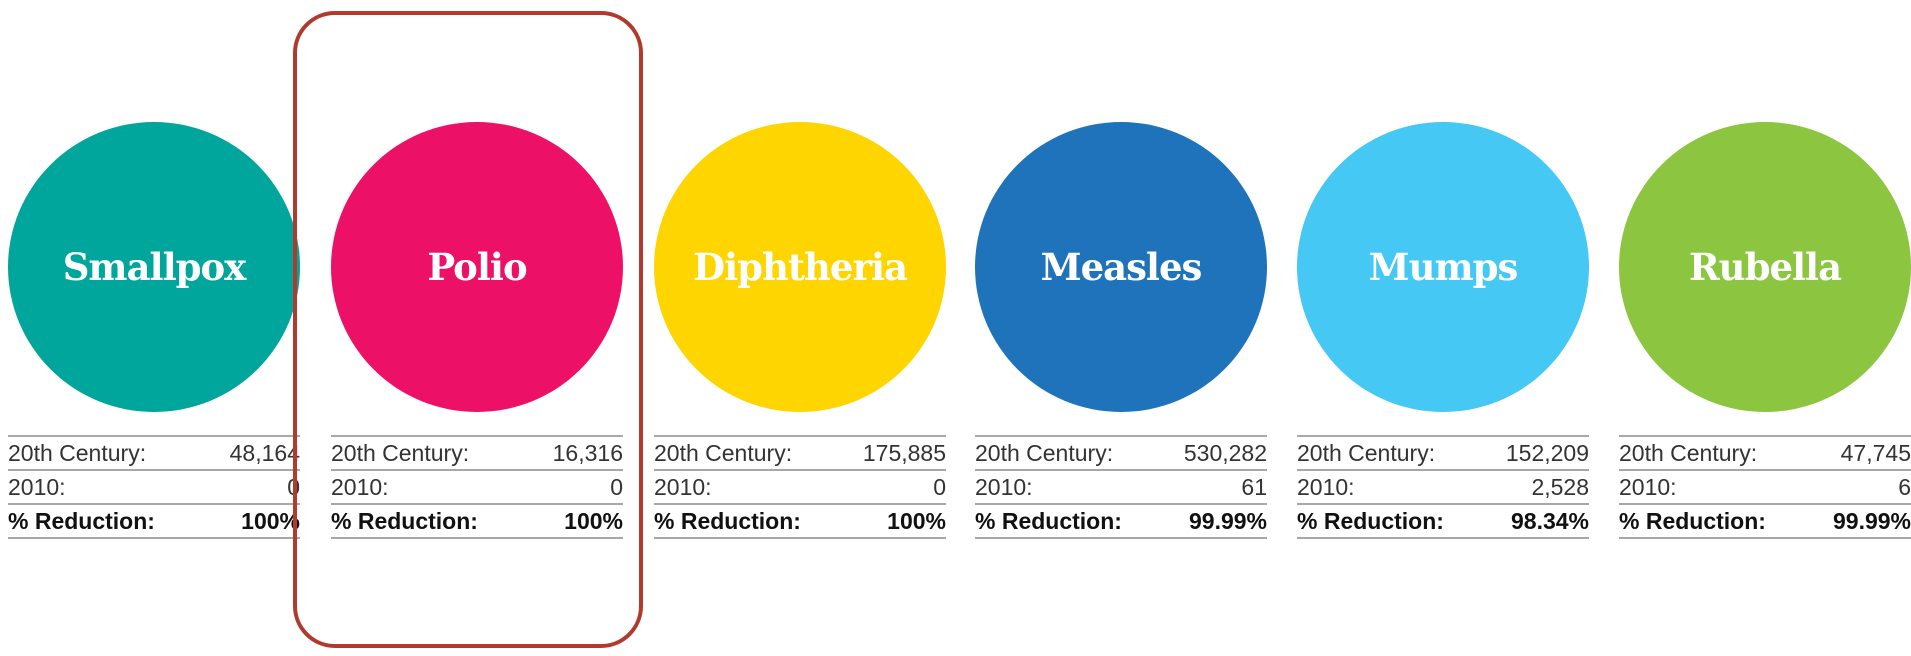  What do you see at coordinates (587, 452) in the screenshot?
I see `stat-value: 16,316` at bounding box center [587, 452].